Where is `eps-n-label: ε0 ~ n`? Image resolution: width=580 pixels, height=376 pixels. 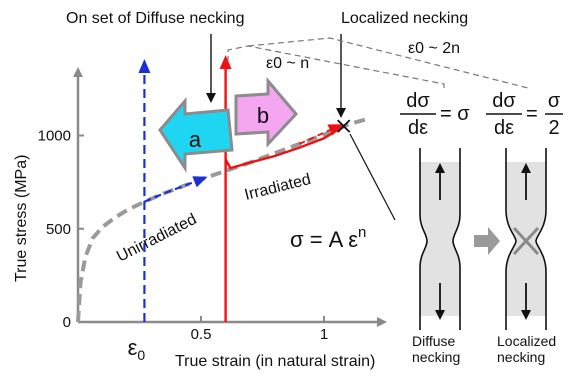 eps-n-label: ε0 ~ n is located at coordinates (287, 63).